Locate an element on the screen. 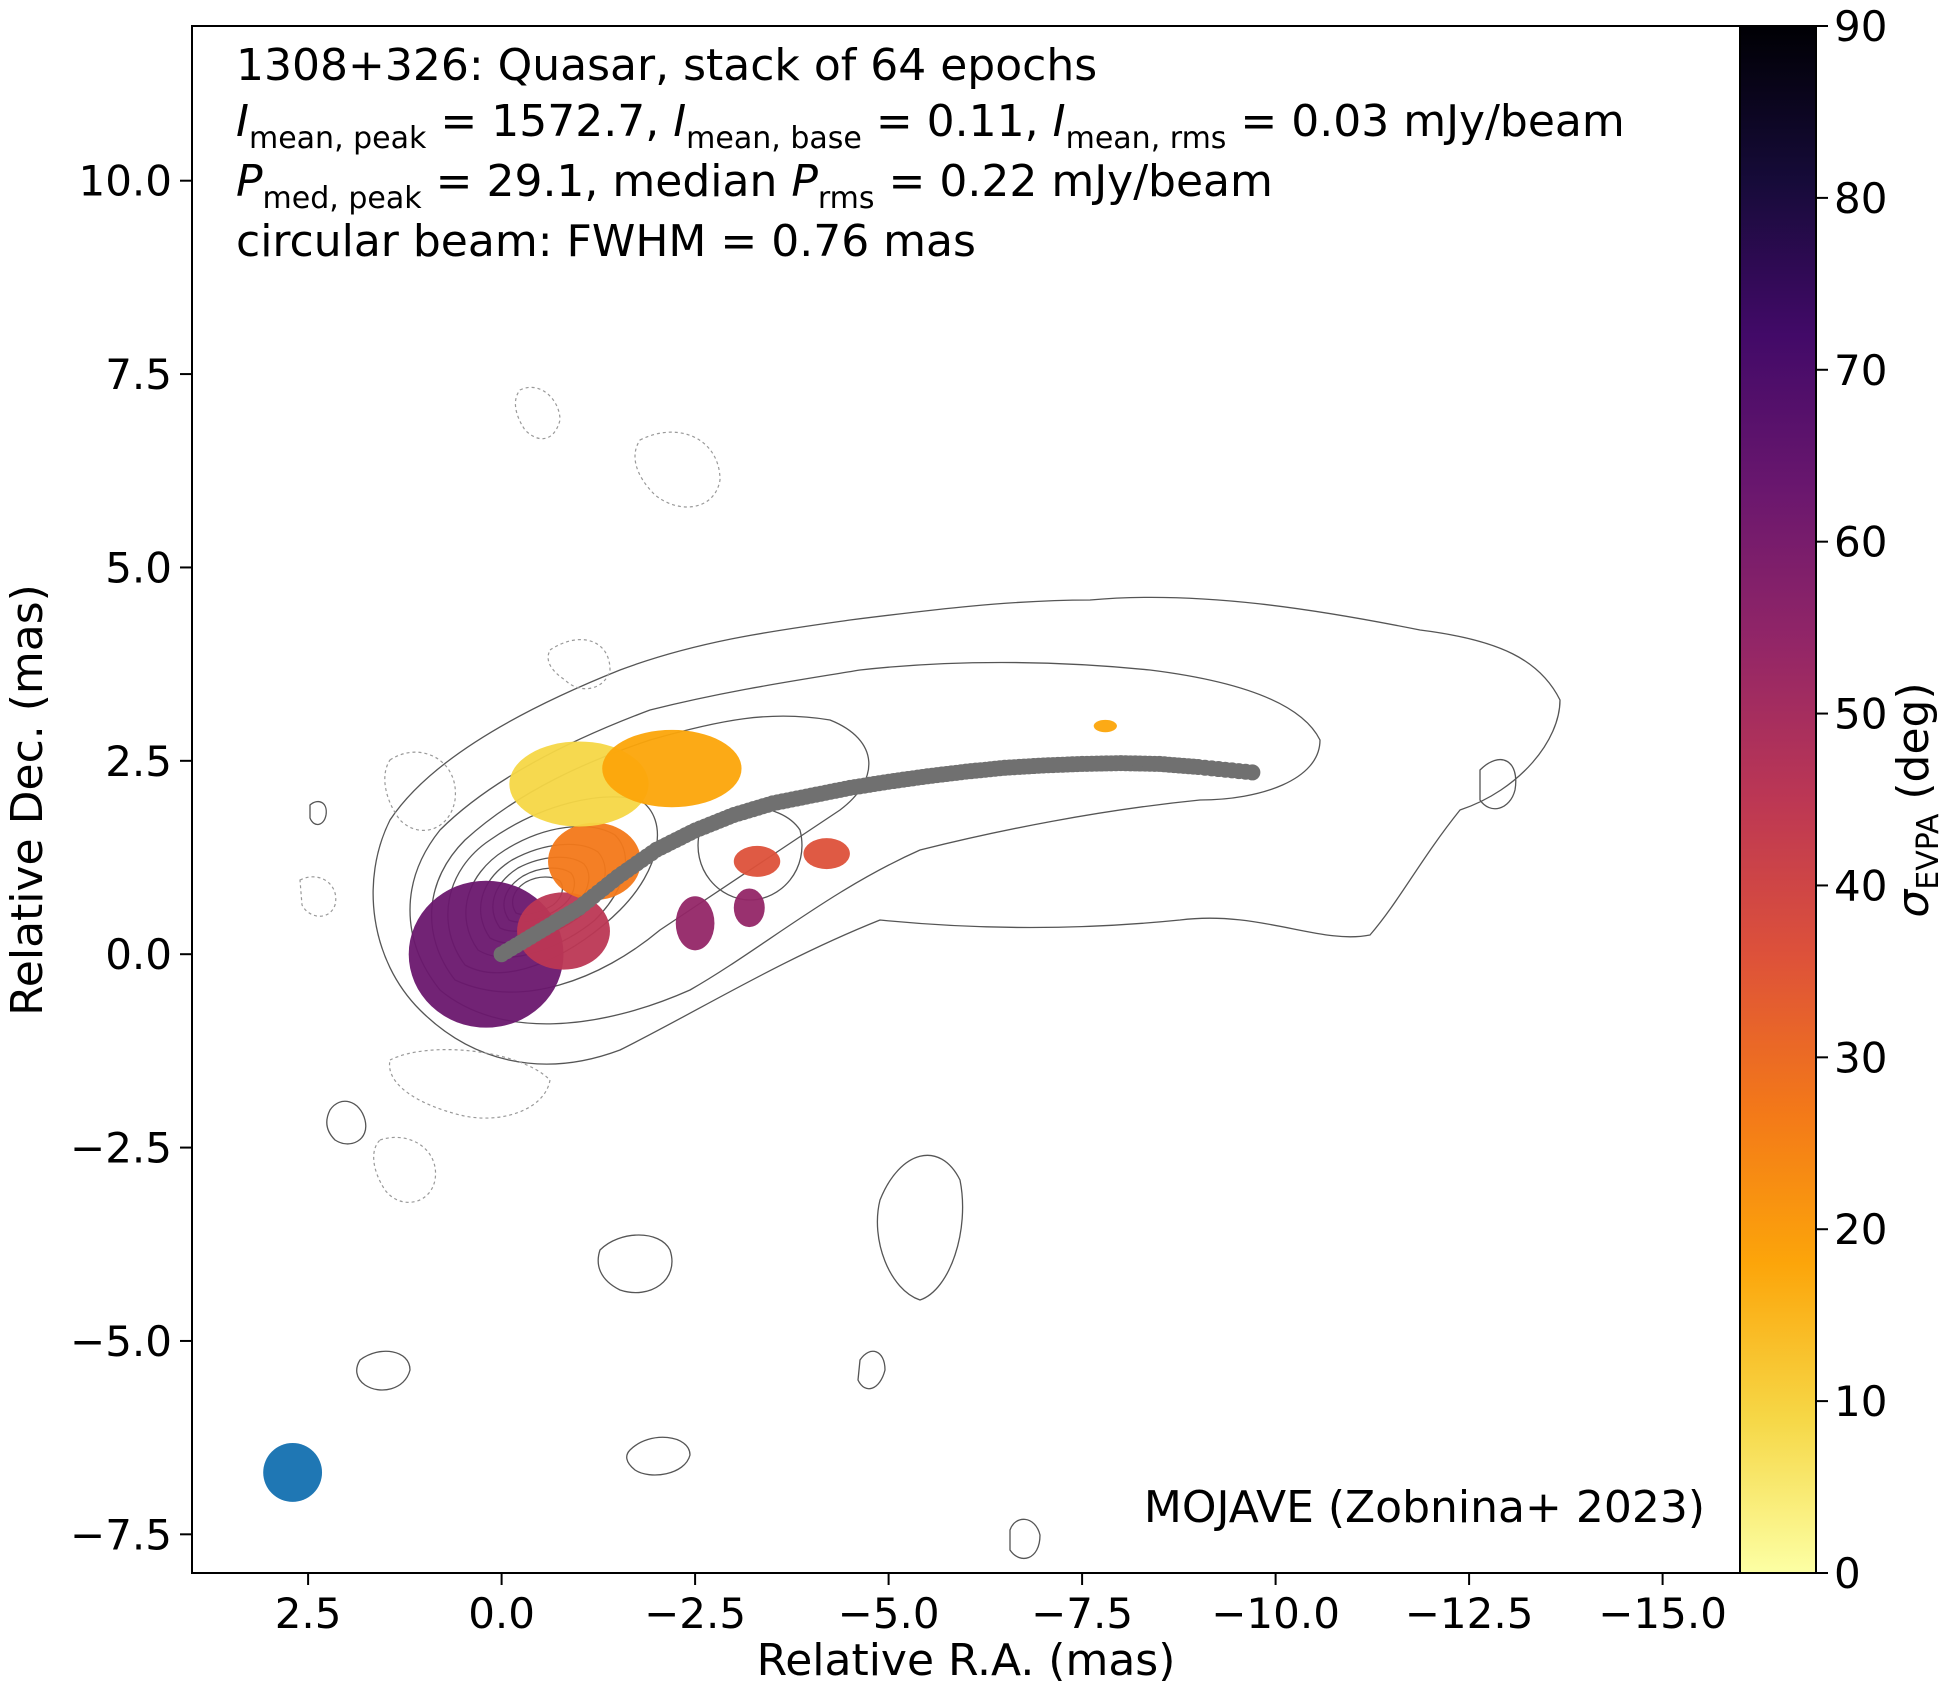 The width and height of the screenshot is (1949, 1691). i-rms-value: = 0.03 mJy/beam is located at coordinates (1425, 121).